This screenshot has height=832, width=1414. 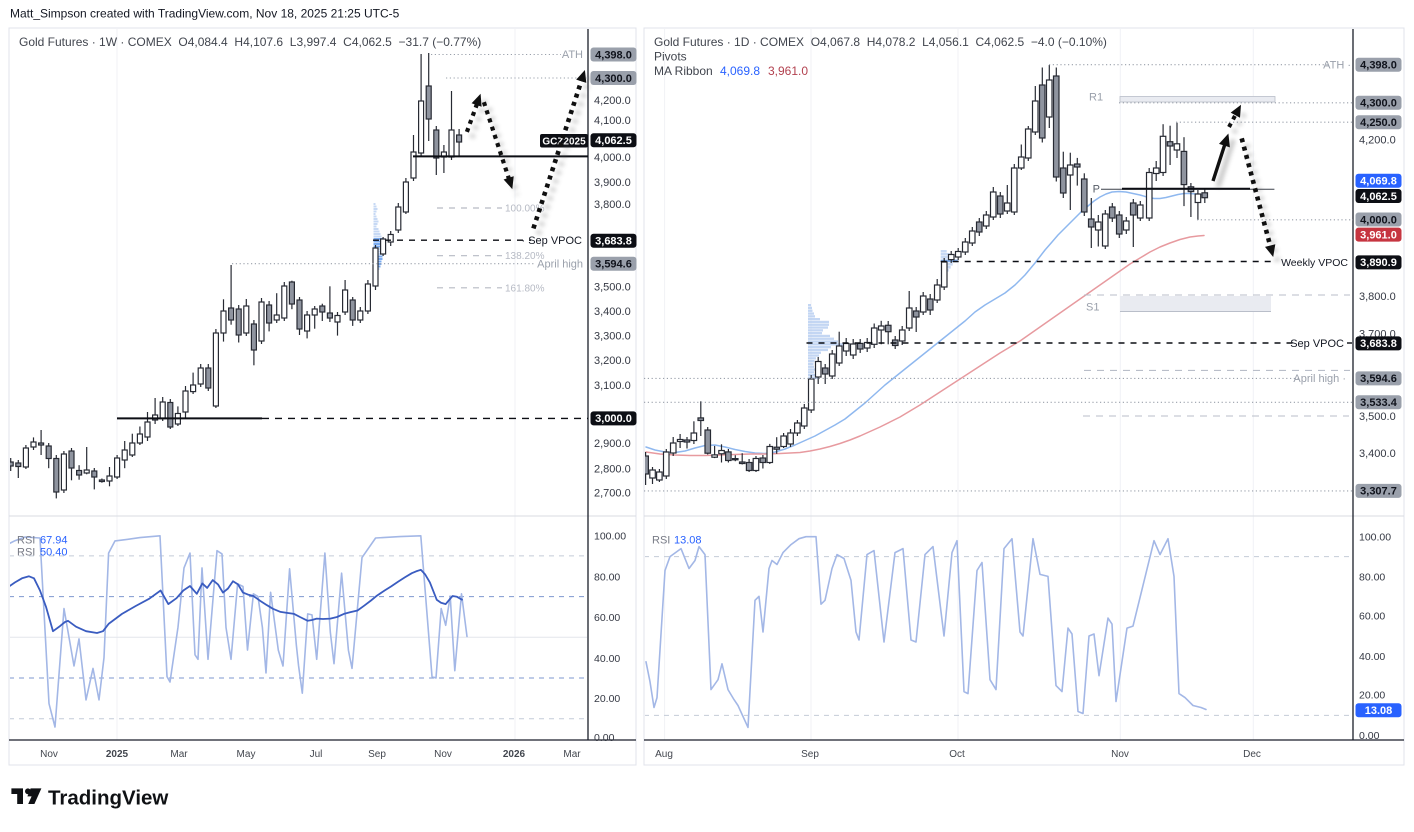 What do you see at coordinates (1096, 190) in the screenshot?
I see `svg-text: P` at bounding box center [1096, 190].